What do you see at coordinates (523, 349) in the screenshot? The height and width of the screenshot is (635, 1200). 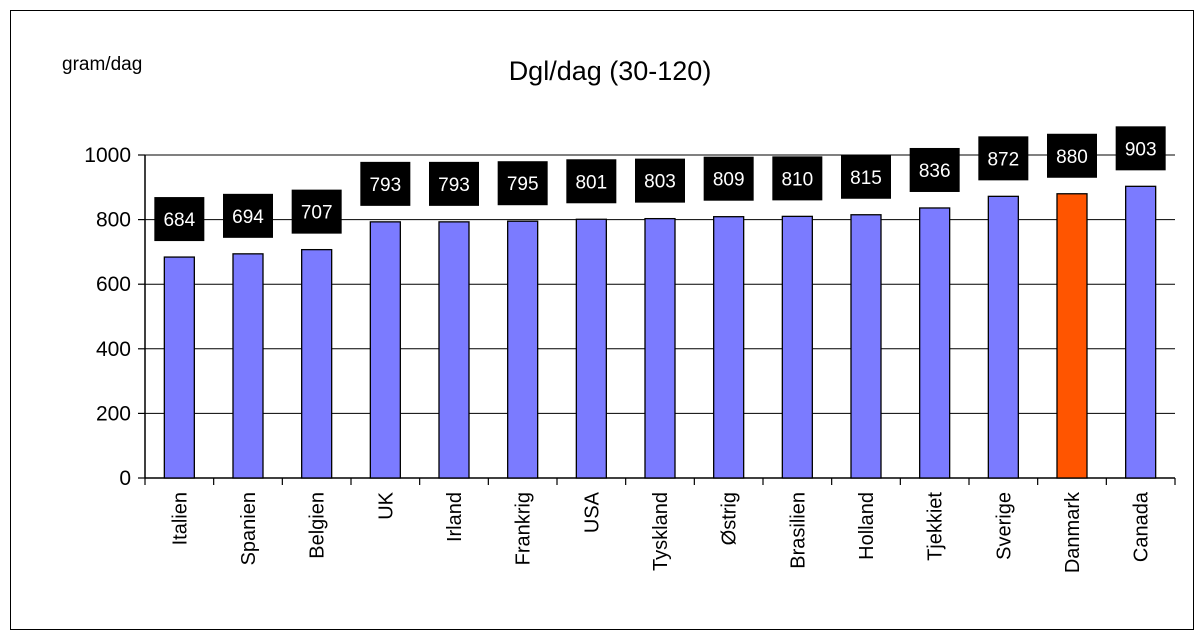 I see `bar-frankrig` at bounding box center [523, 349].